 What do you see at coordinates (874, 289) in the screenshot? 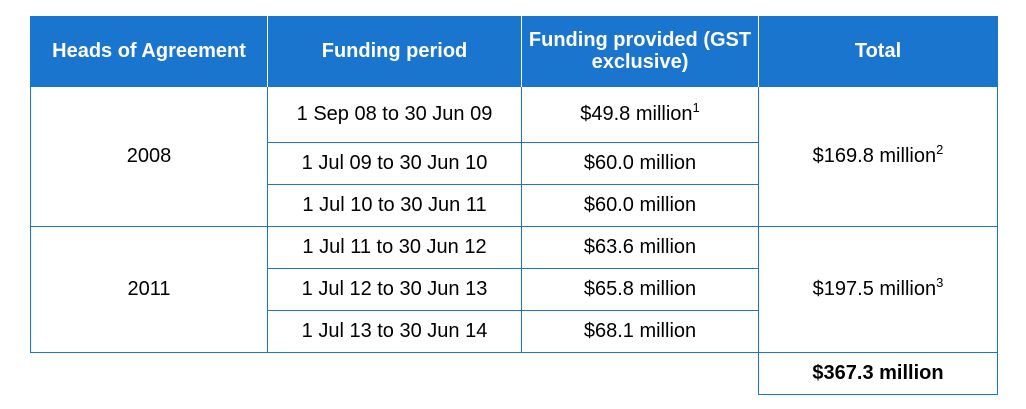
I see `group-total-text: $197.5 million` at bounding box center [874, 289].